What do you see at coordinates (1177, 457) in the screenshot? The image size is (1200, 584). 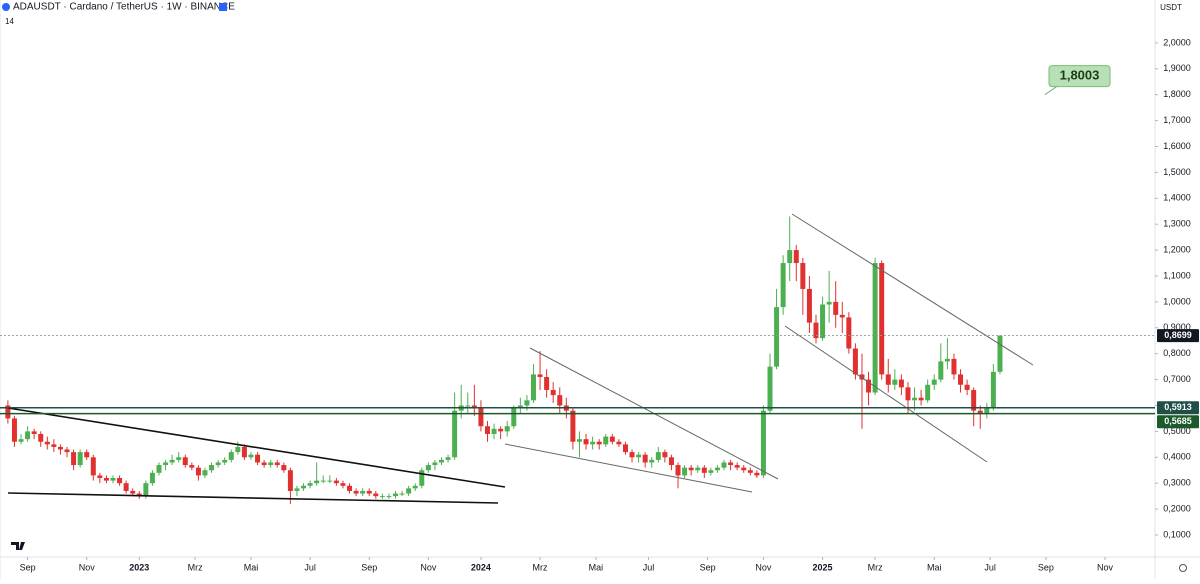 I see `y-tick-label: 0,4000` at bounding box center [1177, 457].